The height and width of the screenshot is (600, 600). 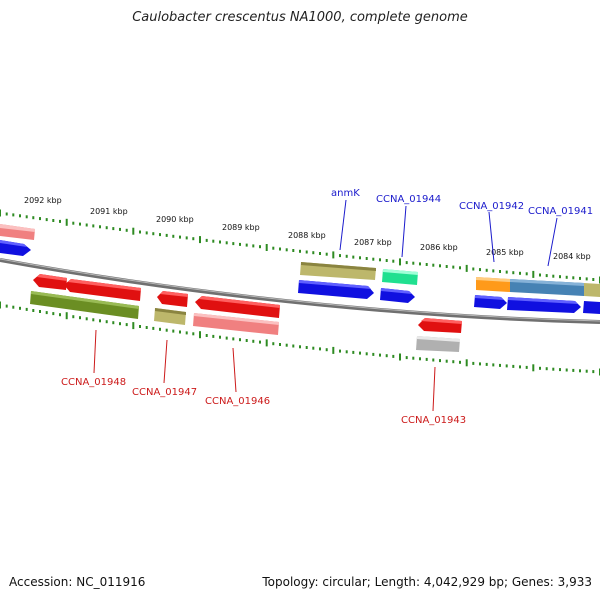 I want to click on gene-feature-blue-b, so click(x=397, y=295).